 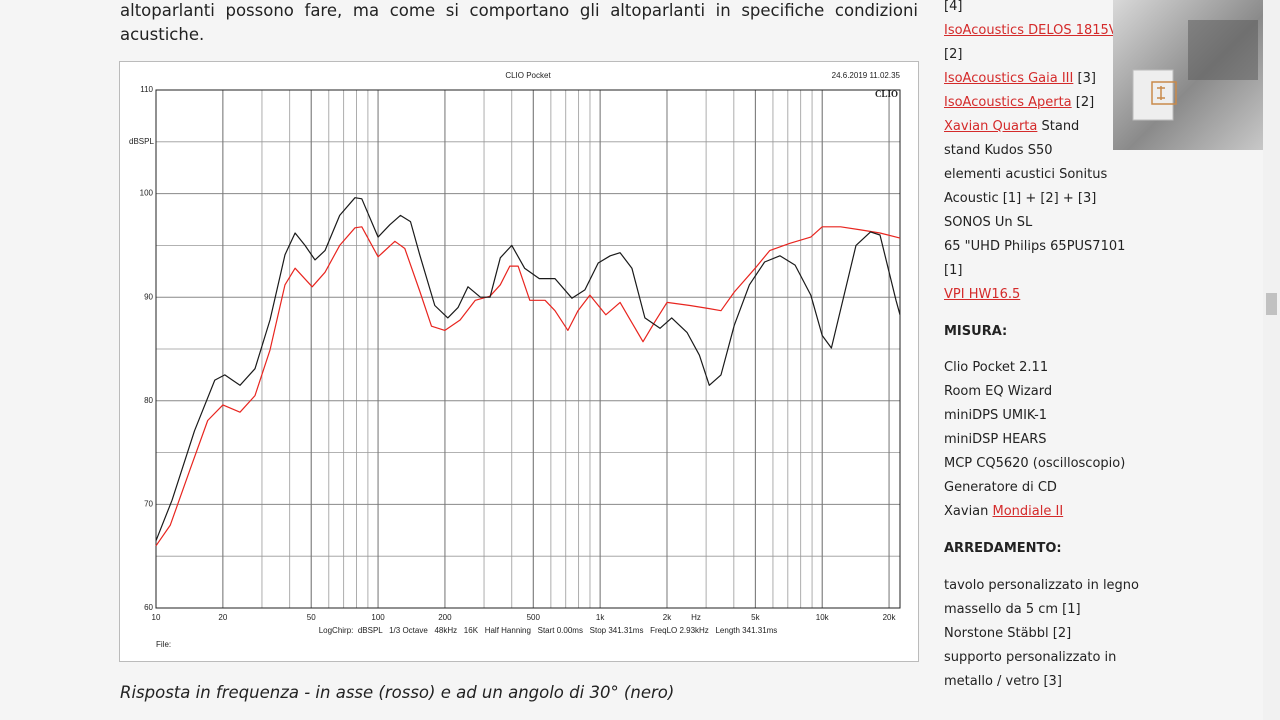 What do you see at coordinates (148, 504) in the screenshot?
I see `y-tick-label: 70` at bounding box center [148, 504].